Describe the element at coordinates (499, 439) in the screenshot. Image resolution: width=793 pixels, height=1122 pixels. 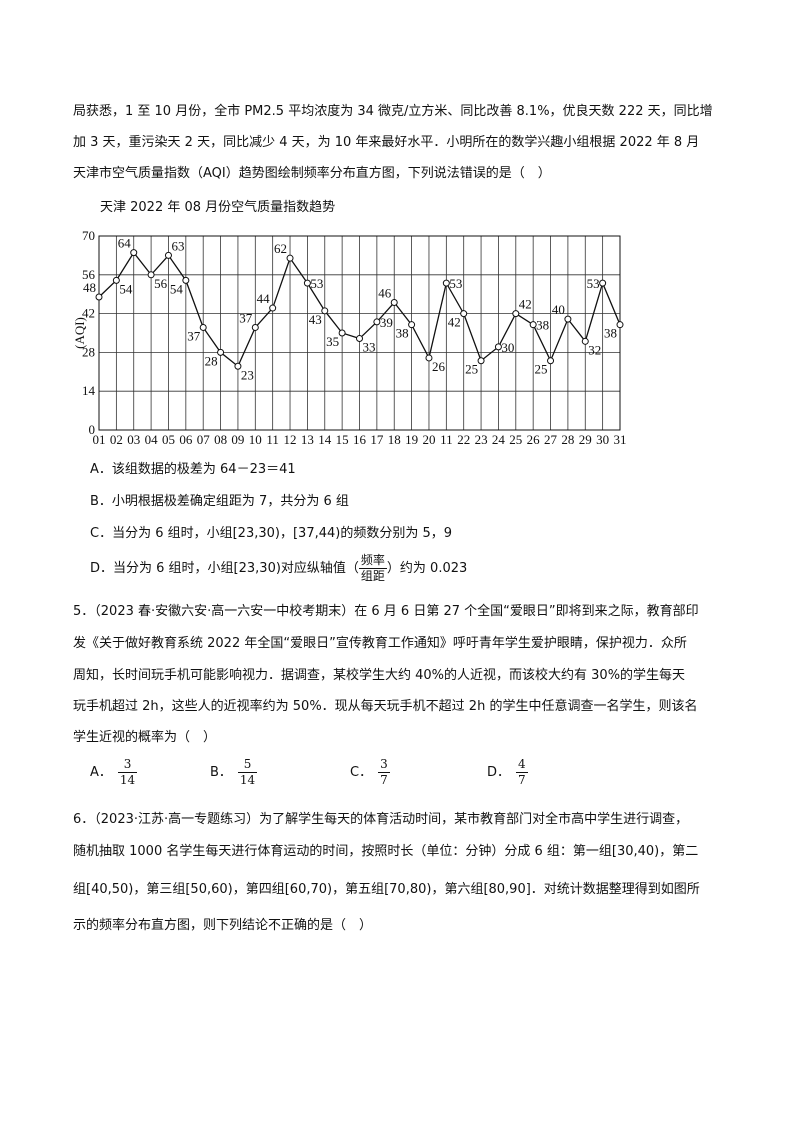
I see `x-tick-label: 24` at that location.